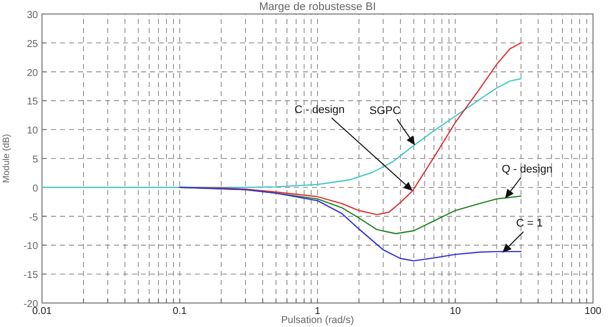  Describe the element at coordinates (35, 160) in the screenshot. I see `y-tick-label: 5` at that location.